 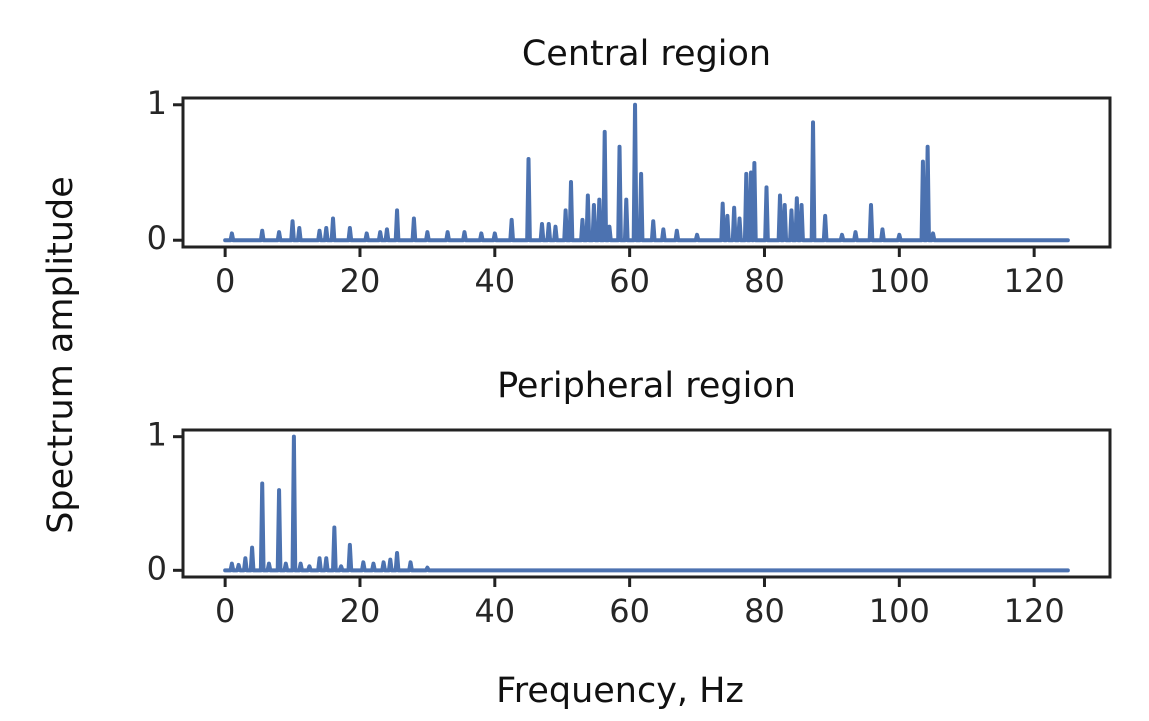 What do you see at coordinates (646, 386) in the screenshot?
I see `chart-title: Peripheral region` at bounding box center [646, 386].